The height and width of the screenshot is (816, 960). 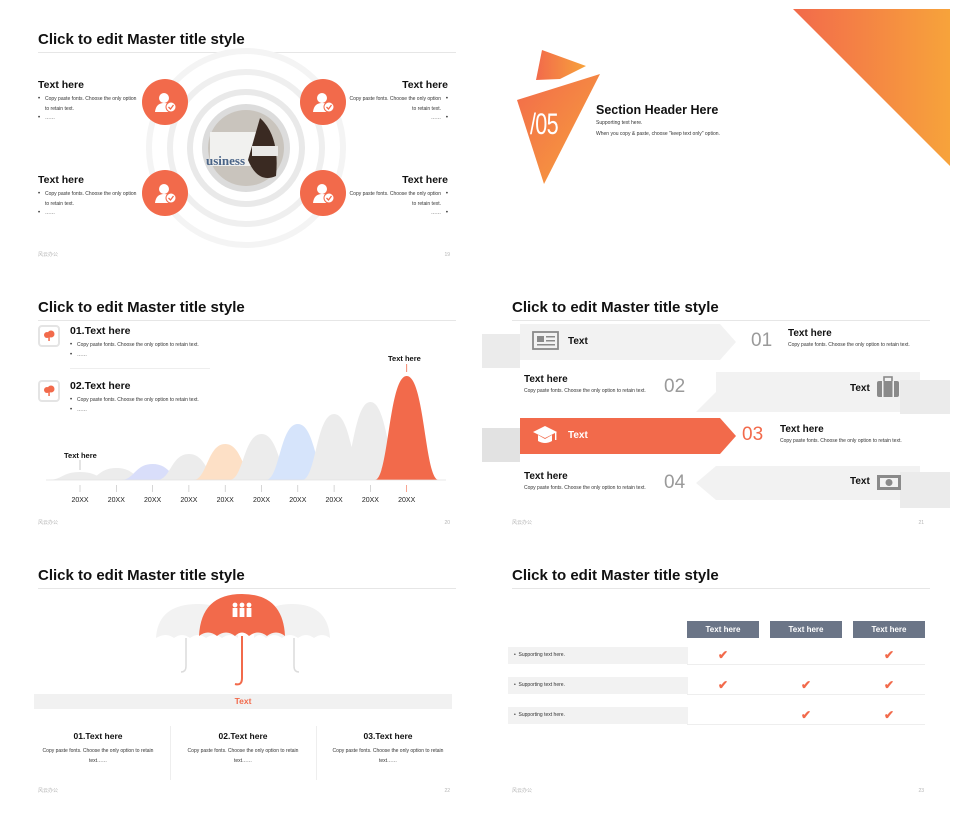 I want to click on row2-number: 02, so click(x=675, y=386).